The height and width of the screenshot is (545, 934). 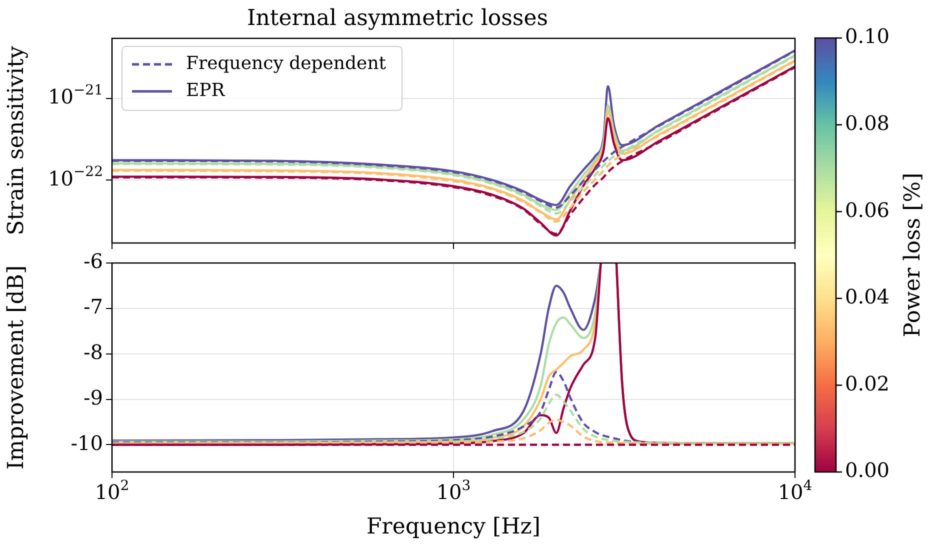 I want to click on color-bar-label: 0.10, so click(x=867, y=36).